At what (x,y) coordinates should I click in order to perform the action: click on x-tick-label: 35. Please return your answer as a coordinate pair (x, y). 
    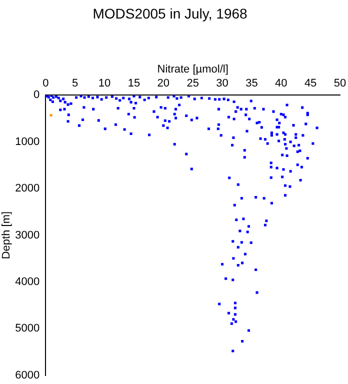
    Looking at the image, I should click on (252, 84).